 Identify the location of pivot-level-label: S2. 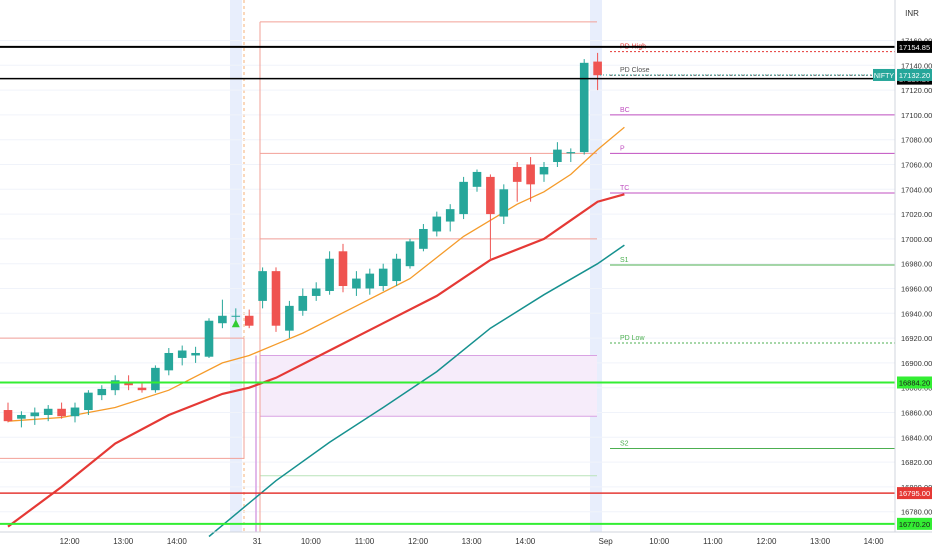
(624, 443).